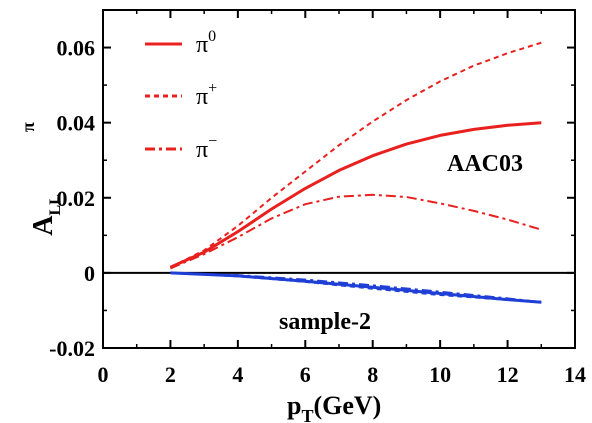 Image resolution: width=592 pixels, height=423 pixels. What do you see at coordinates (28, 127) in the screenshot?
I see `y-axis-title-superscript: π` at bounding box center [28, 127].